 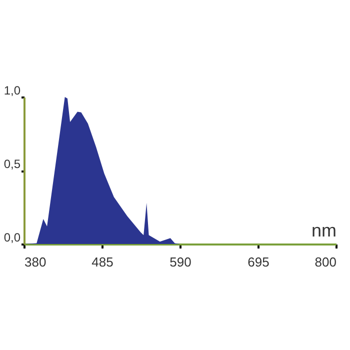 What do you see at coordinates (12, 237) in the screenshot?
I see `y-tick-label: 0,0` at bounding box center [12, 237].